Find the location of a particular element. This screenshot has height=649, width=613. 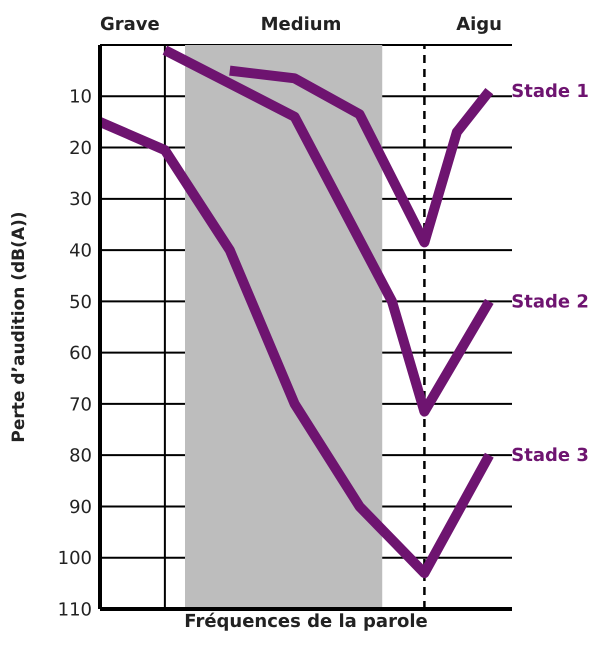

y-tick-label: 60 is located at coordinates (80, 353).